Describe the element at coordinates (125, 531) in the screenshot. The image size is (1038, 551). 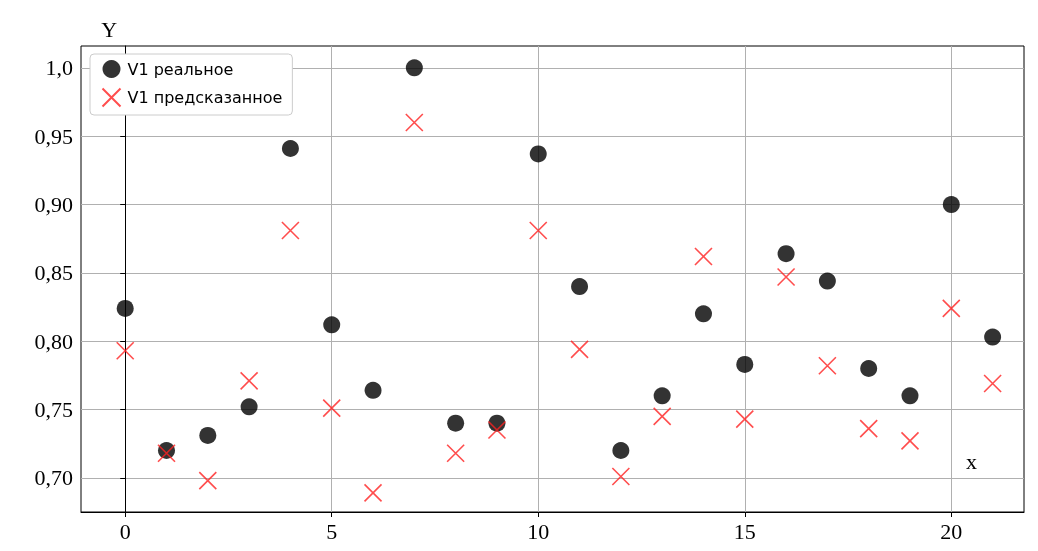
I see `x-tick-label: 0` at that location.